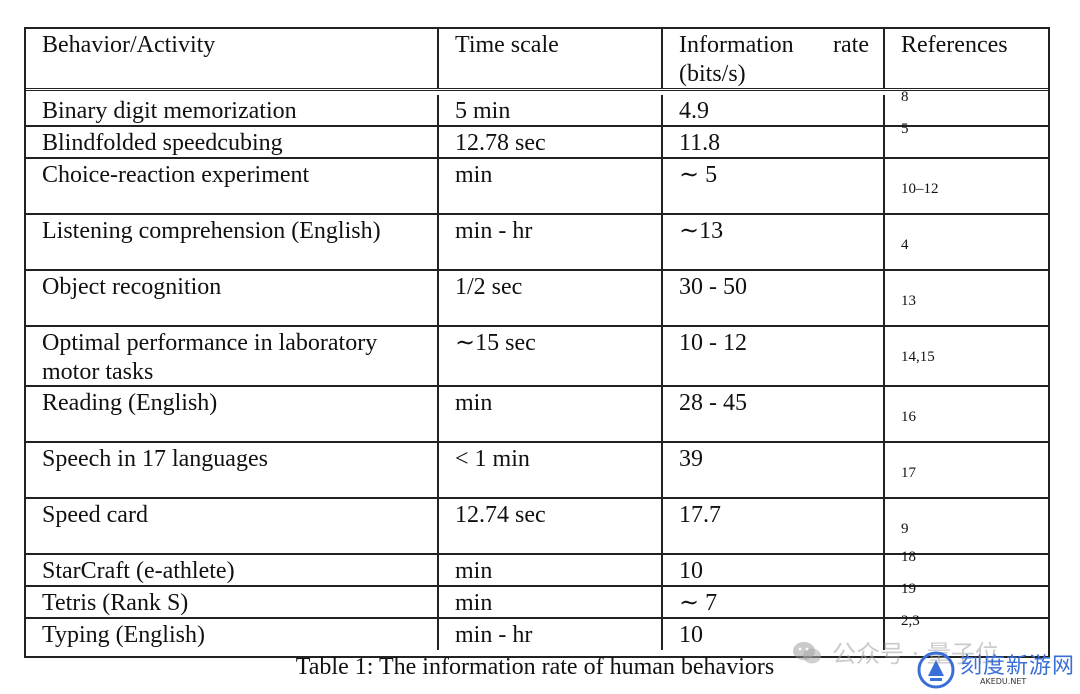  Describe the element at coordinates (966, 242) in the screenshot. I see `row-references-cell: 4` at that location.